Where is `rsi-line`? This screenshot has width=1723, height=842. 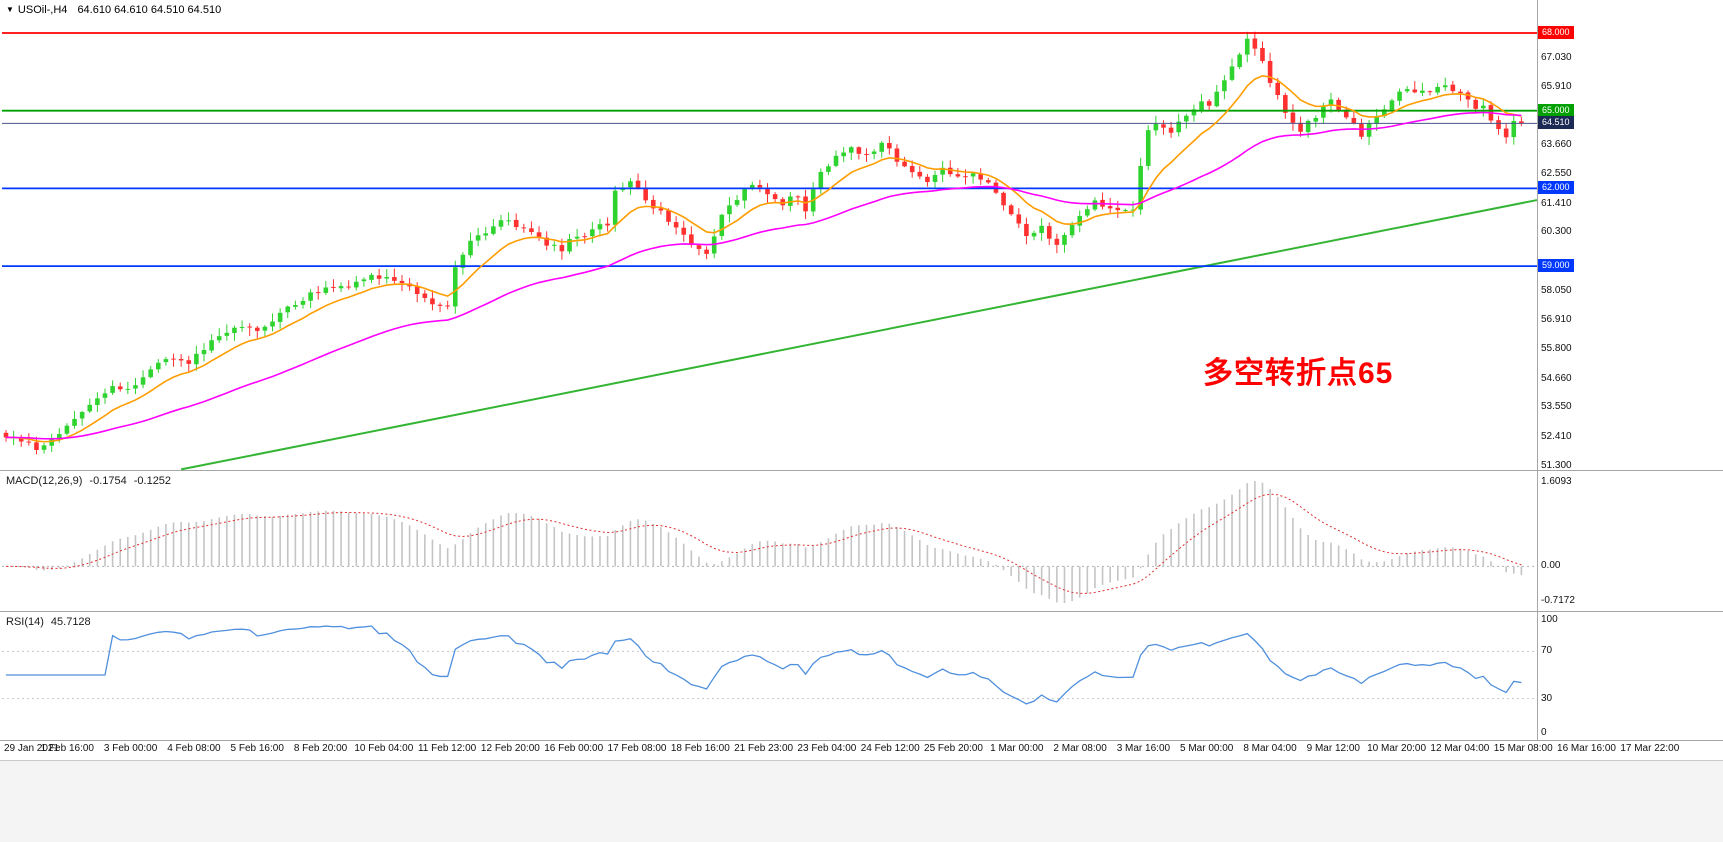 rsi-line is located at coordinates (764, 665).